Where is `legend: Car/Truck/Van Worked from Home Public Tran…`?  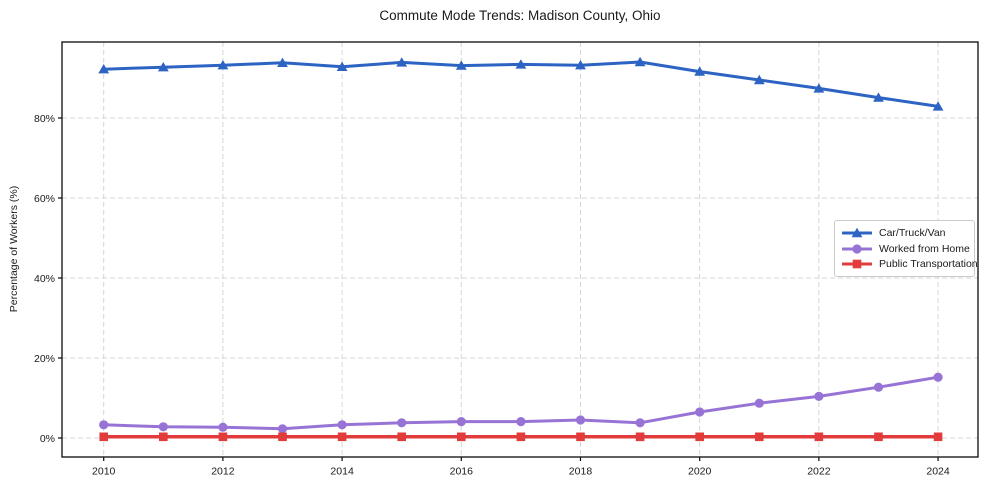
legend: Car/Truck/Van Worked from Home Public Tran… is located at coordinates (906, 248).